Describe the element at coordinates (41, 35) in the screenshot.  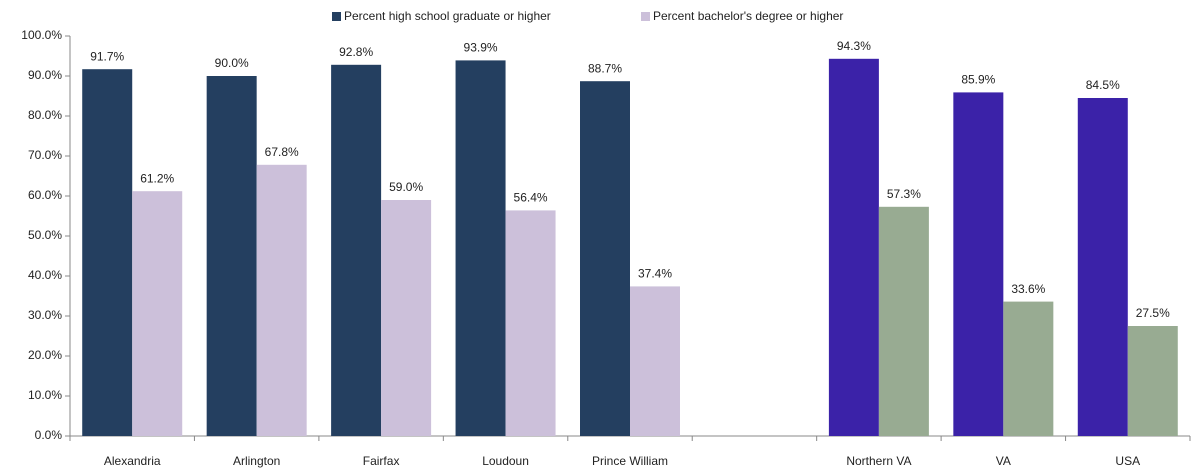
I see `y-tick-label: 100.0%` at that location.